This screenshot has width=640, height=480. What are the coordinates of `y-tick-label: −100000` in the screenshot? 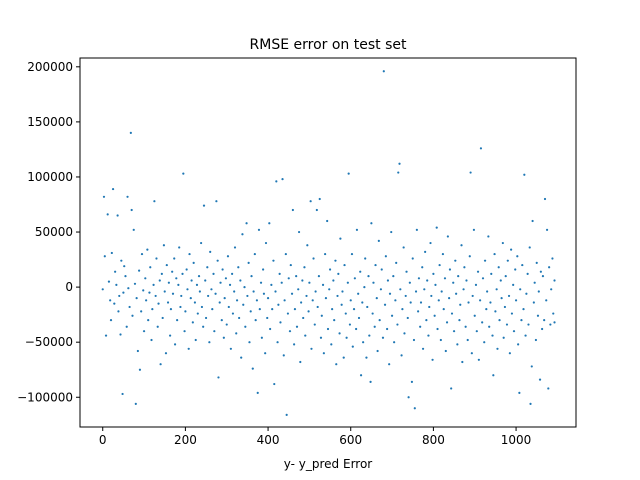 It's located at (45, 397).